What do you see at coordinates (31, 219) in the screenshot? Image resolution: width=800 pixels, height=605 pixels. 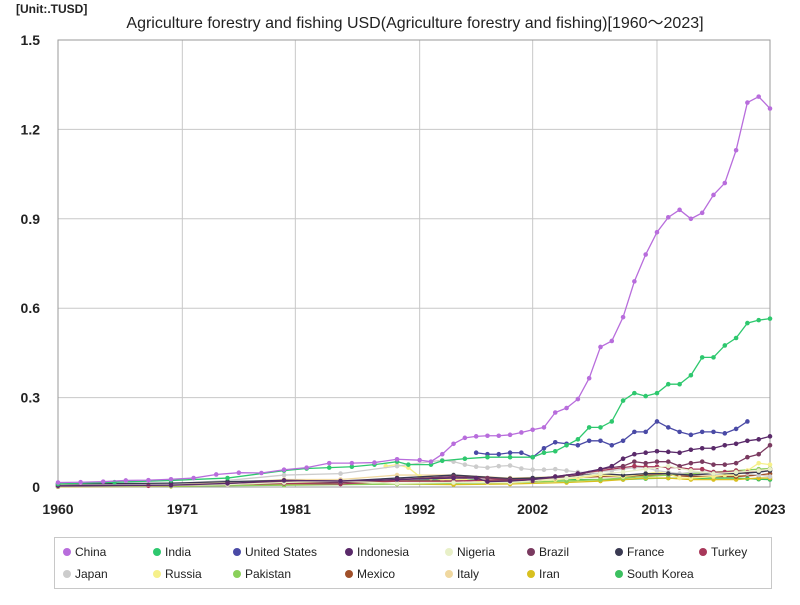 I see `y-tick-label: 0.9` at bounding box center [31, 219].